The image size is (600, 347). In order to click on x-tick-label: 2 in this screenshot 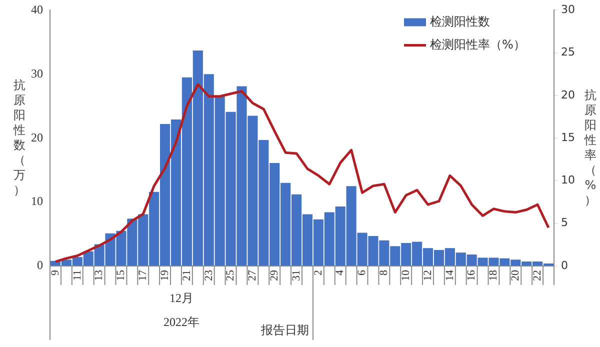, I will do `click(318, 273)`.